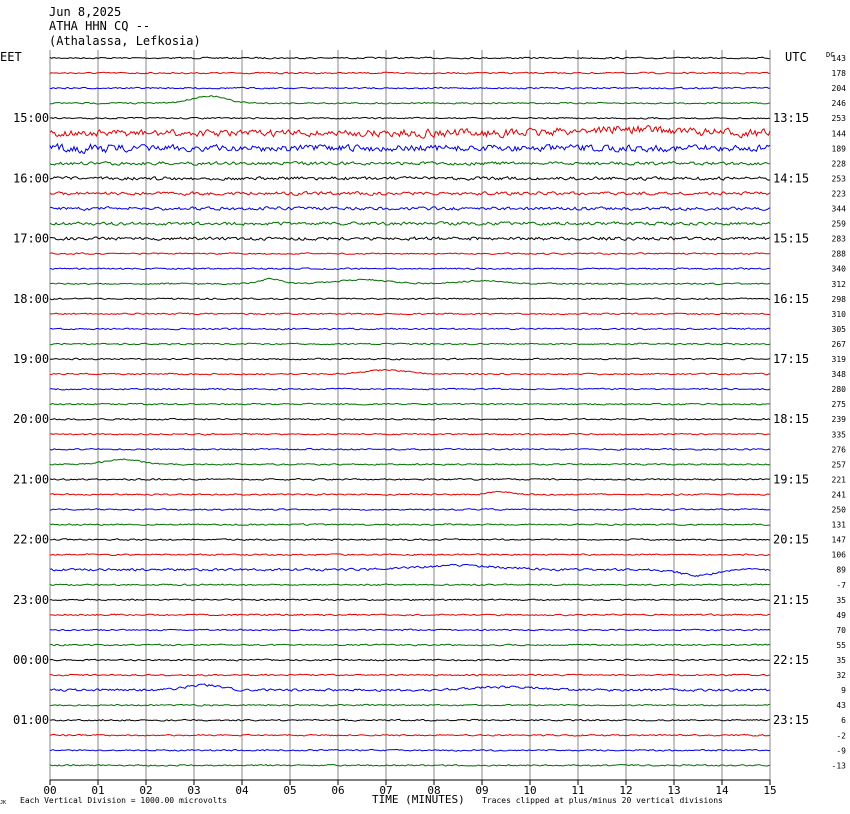 The height and width of the screenshot is (814, 850). Describe the element at coordinates (839, 73) in the screenshot. I see `dc-value: 178` at that location.